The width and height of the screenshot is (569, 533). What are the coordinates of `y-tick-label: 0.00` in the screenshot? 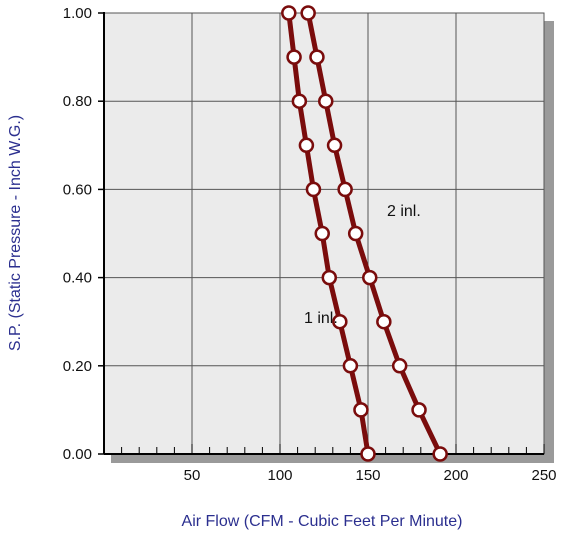 It's located at (77, 454).